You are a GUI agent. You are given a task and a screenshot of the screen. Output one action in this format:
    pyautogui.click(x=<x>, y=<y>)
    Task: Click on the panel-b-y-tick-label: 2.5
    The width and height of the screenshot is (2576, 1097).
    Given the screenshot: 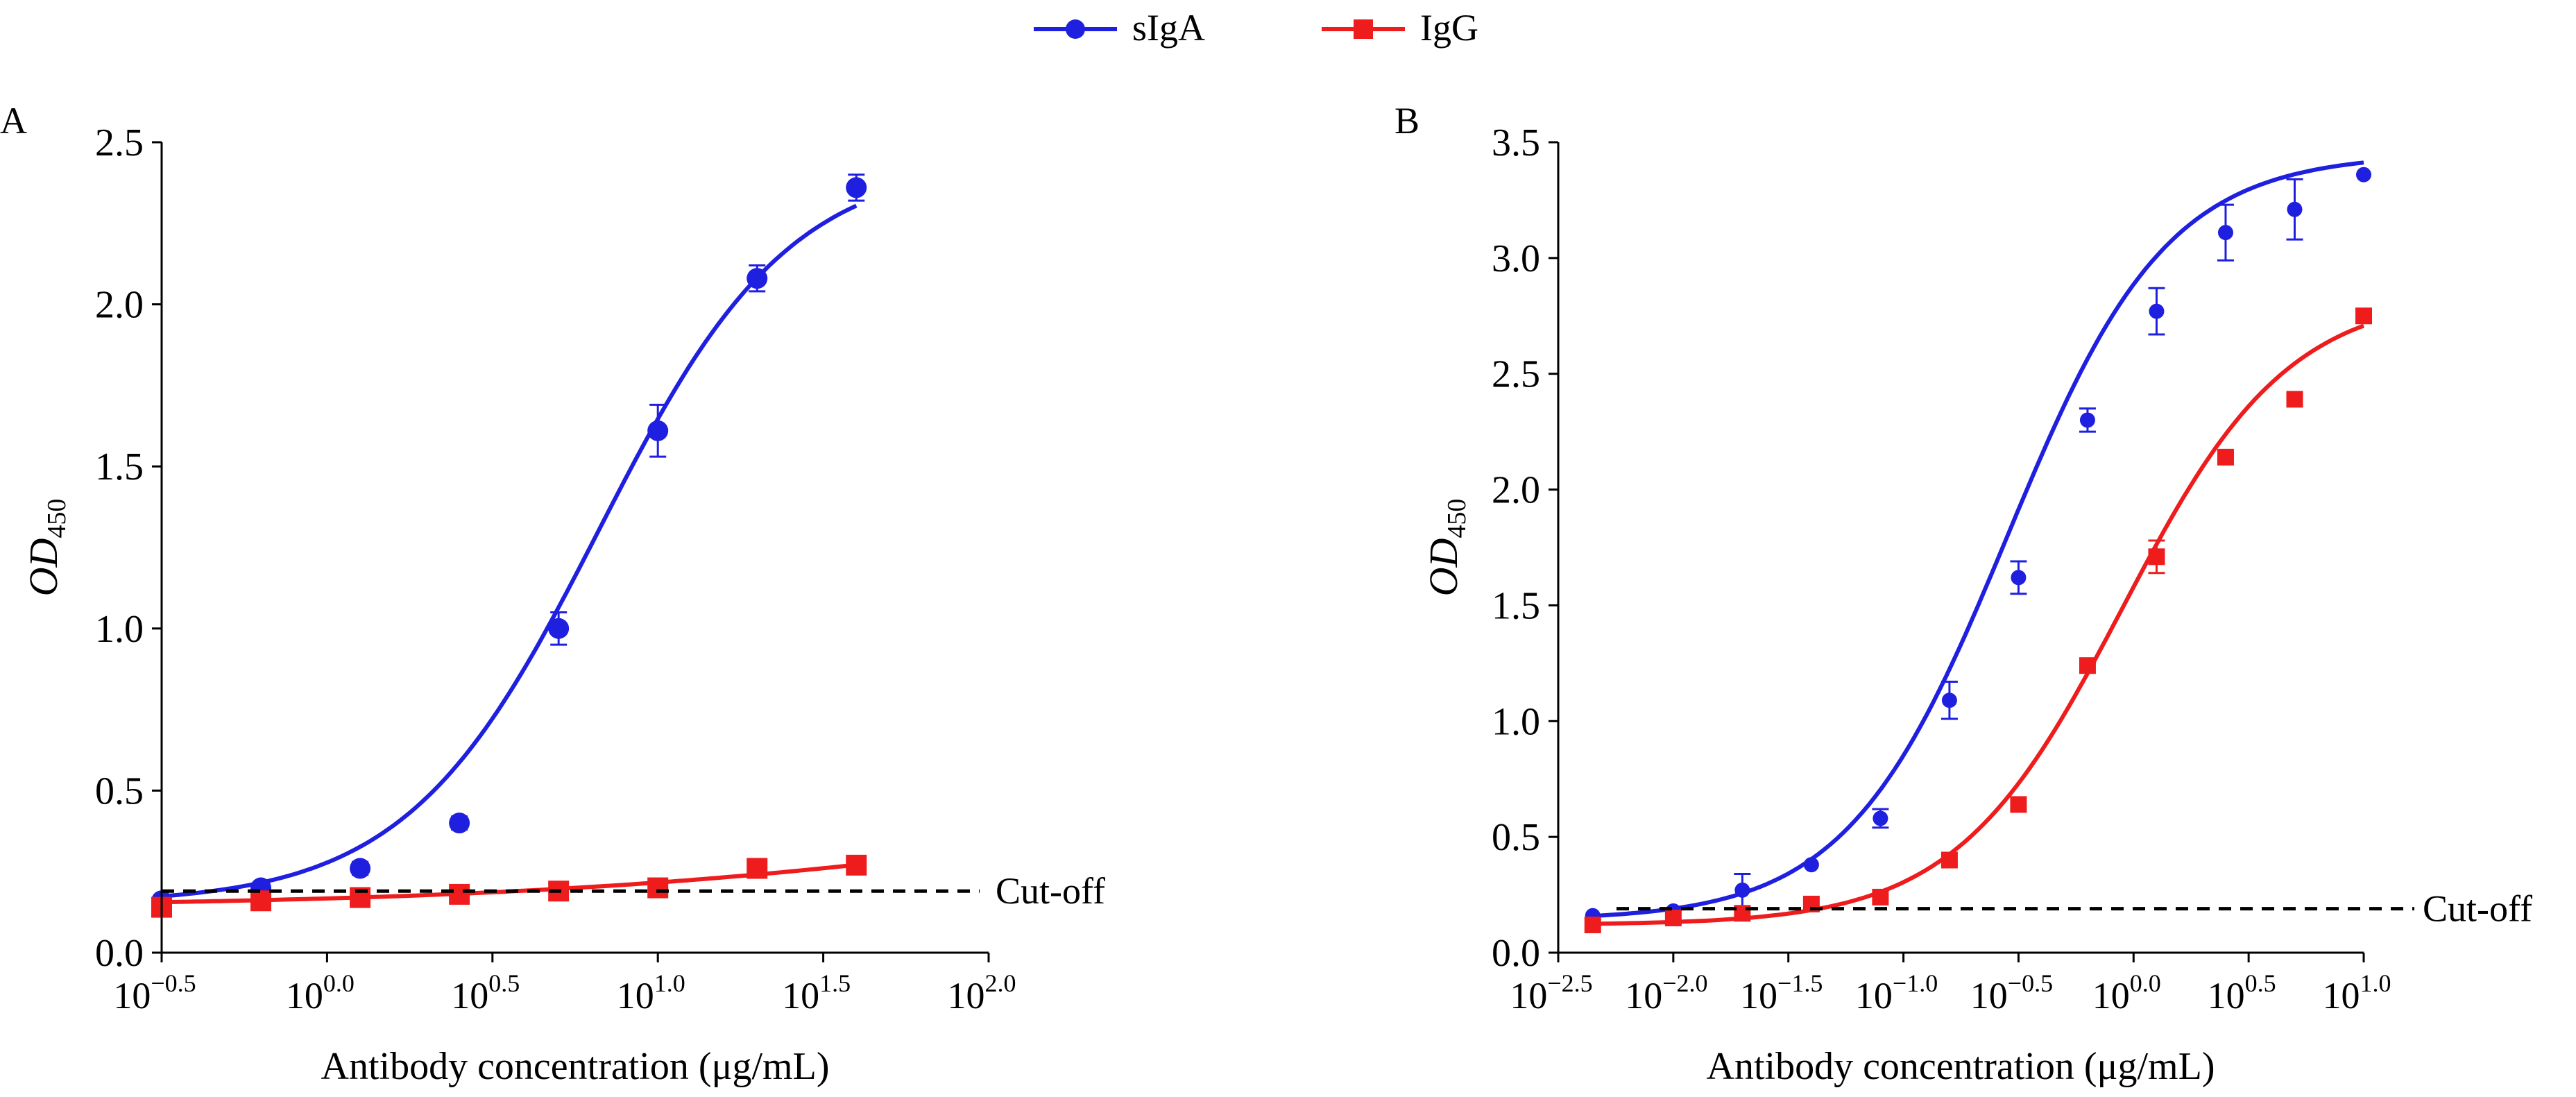 What is the action you would take?
    pyautogui.click(x=1516, y=374)
    